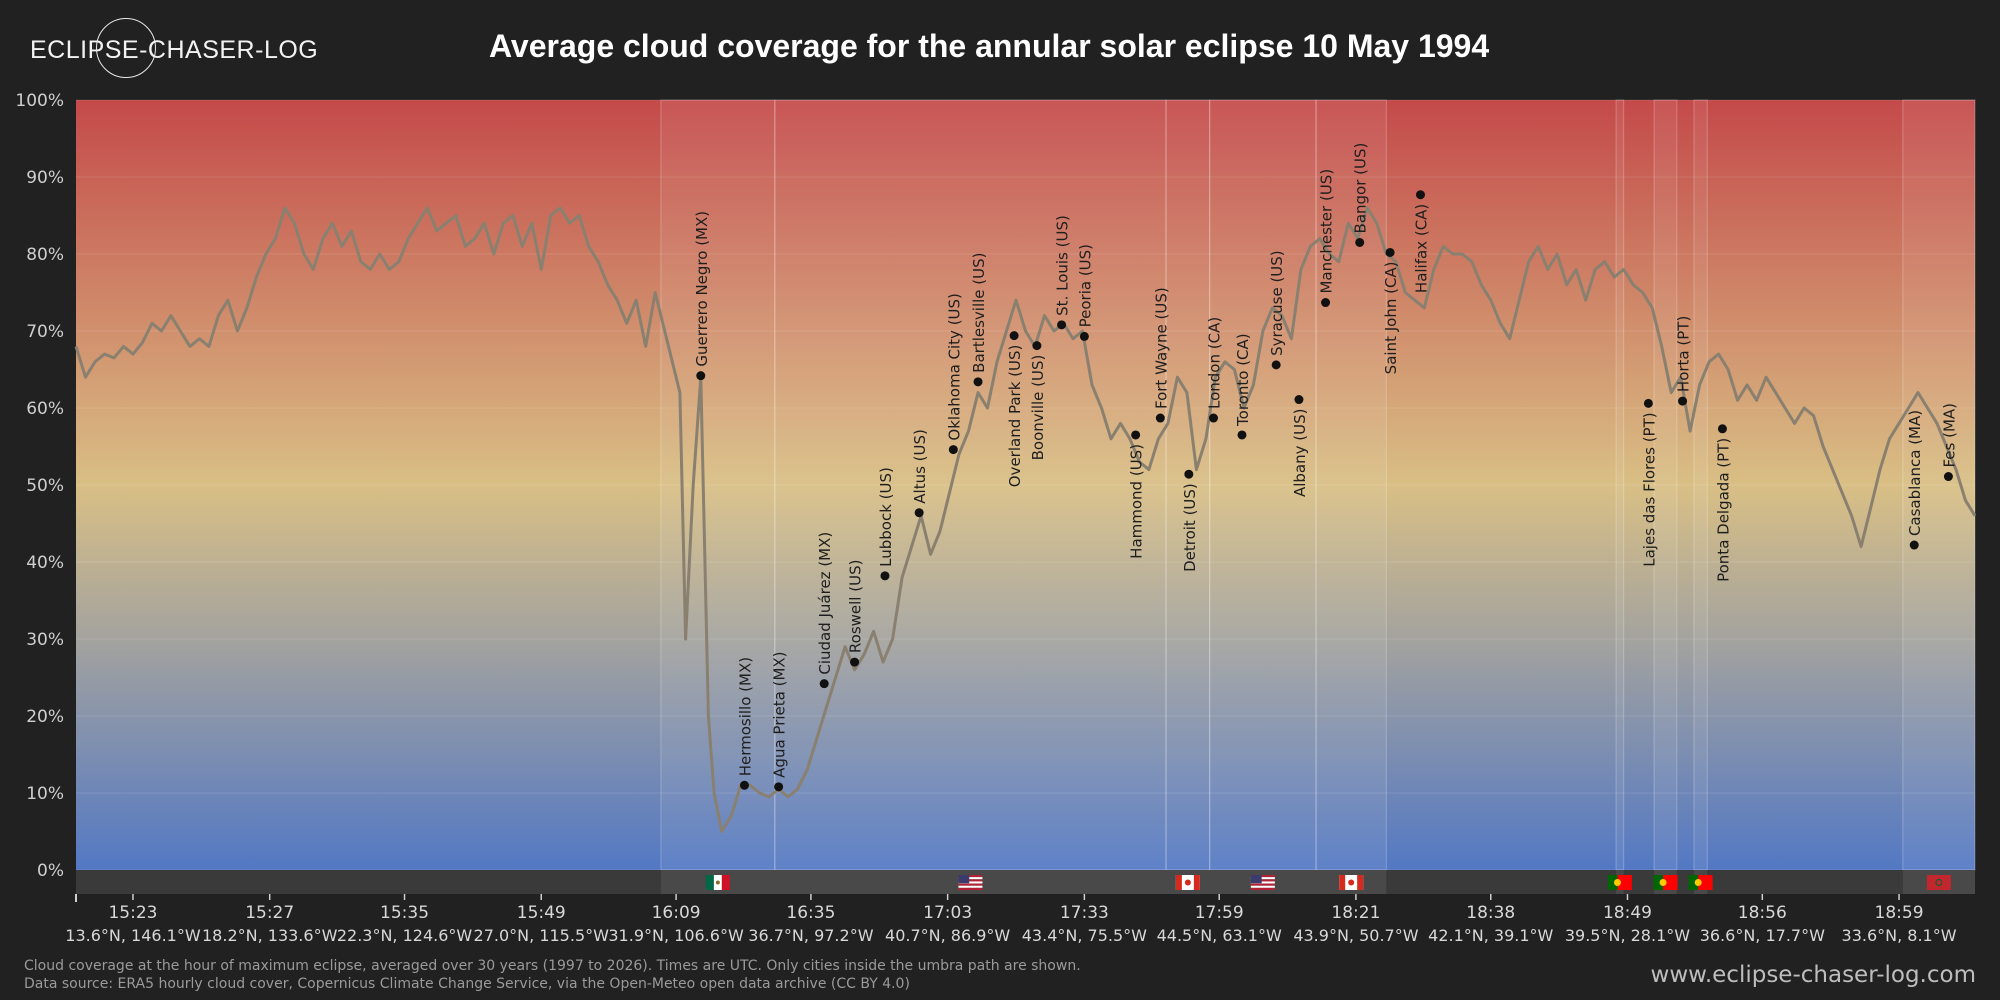 Image resolution: width=2000 pixels, height=1000 pixels. Describe the element at coordinates (541, 913) in the screenshot. I see `x-tick-time: 15:49` at that location.